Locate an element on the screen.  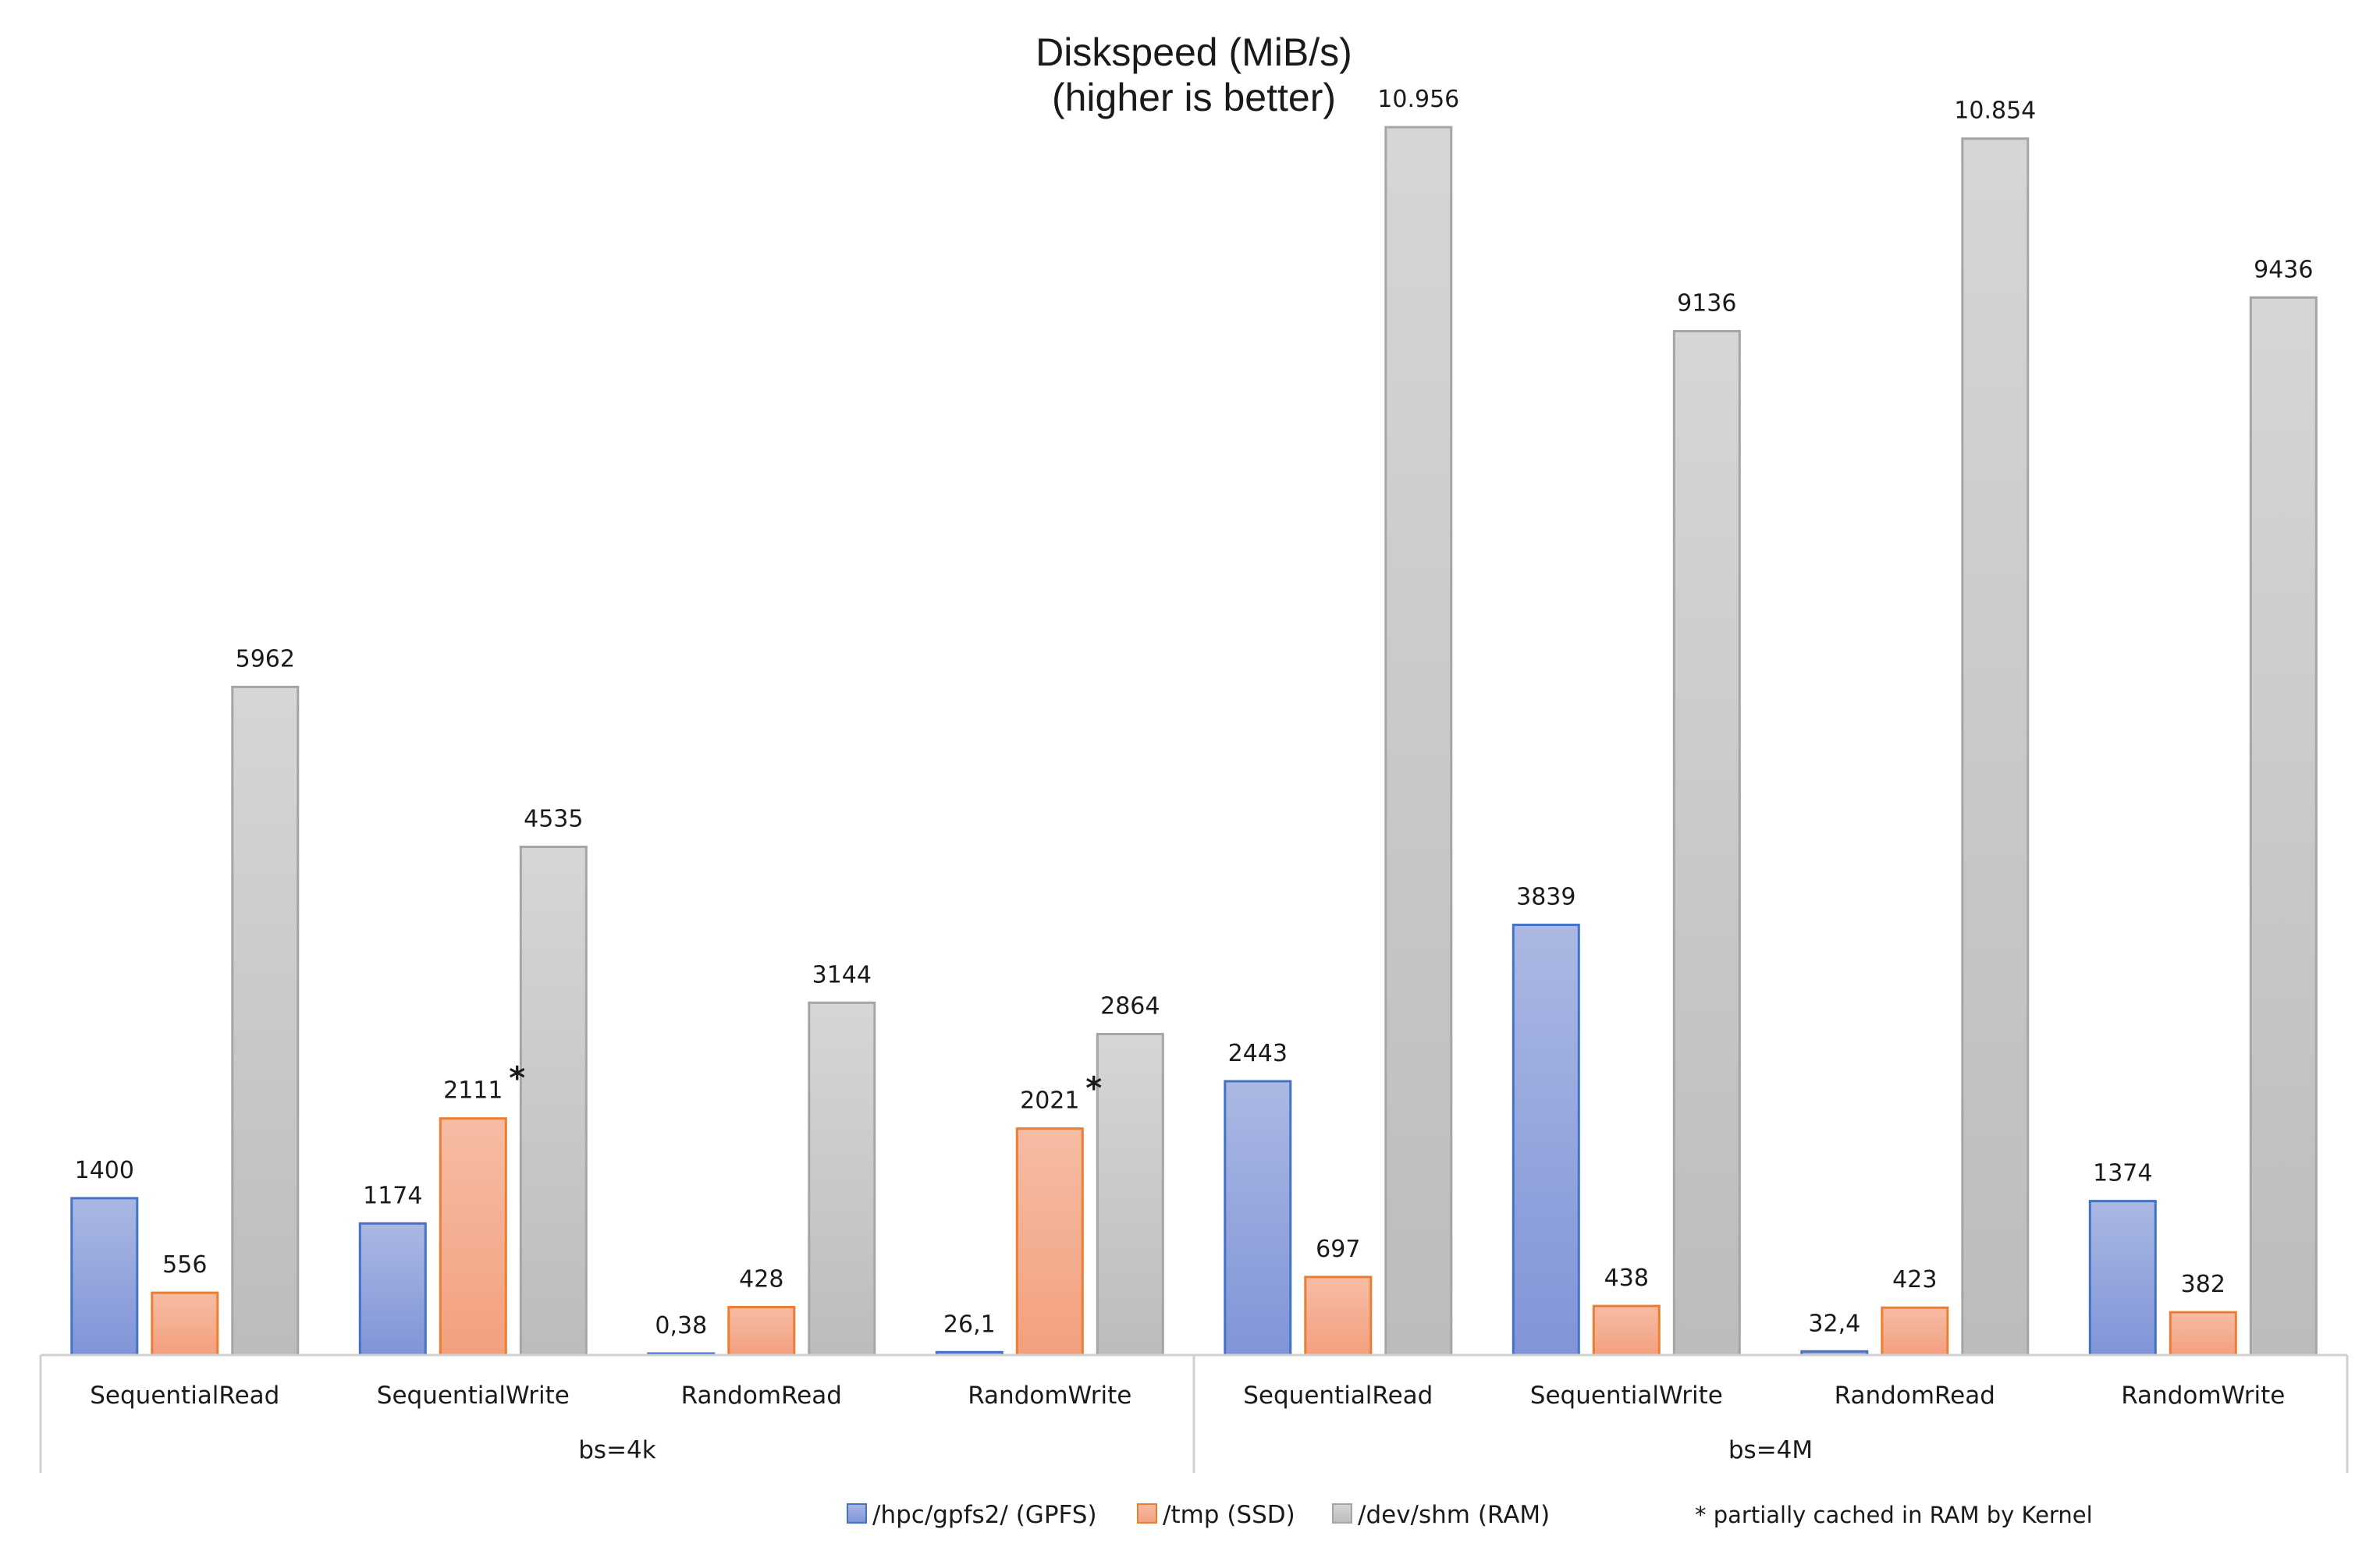
data-label-s2-c2: 3144 is located at coordinates (842, 975).